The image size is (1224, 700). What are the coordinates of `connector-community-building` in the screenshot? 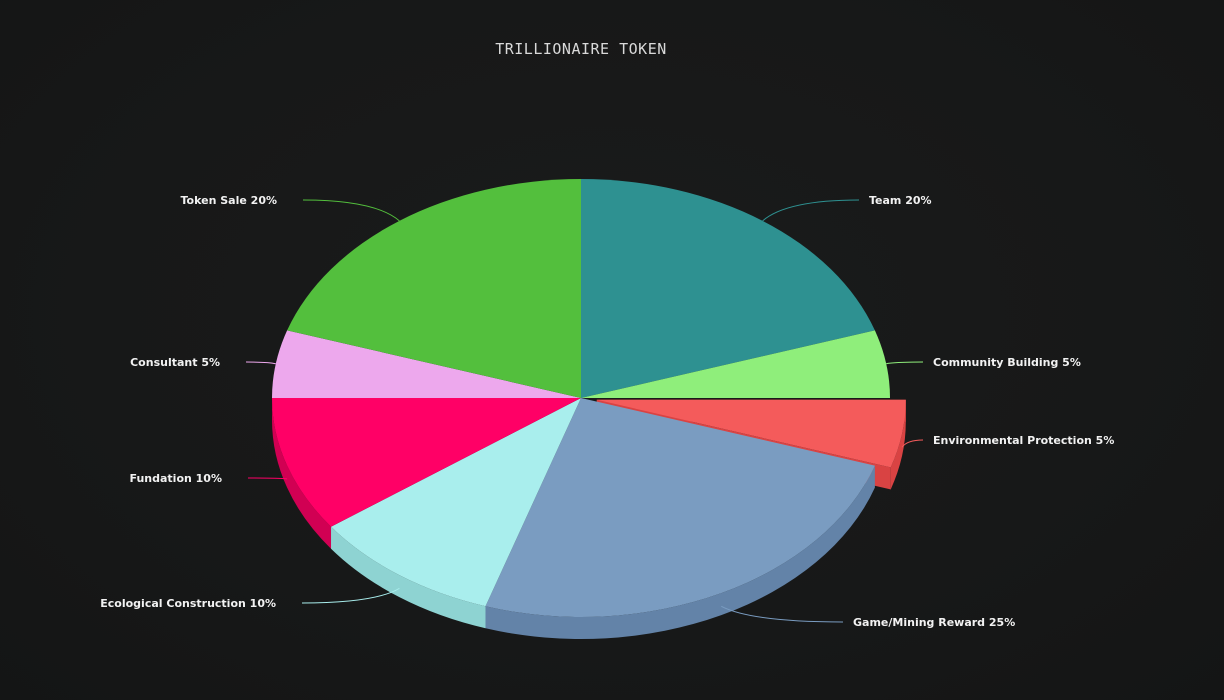 It's located at (905, 363).